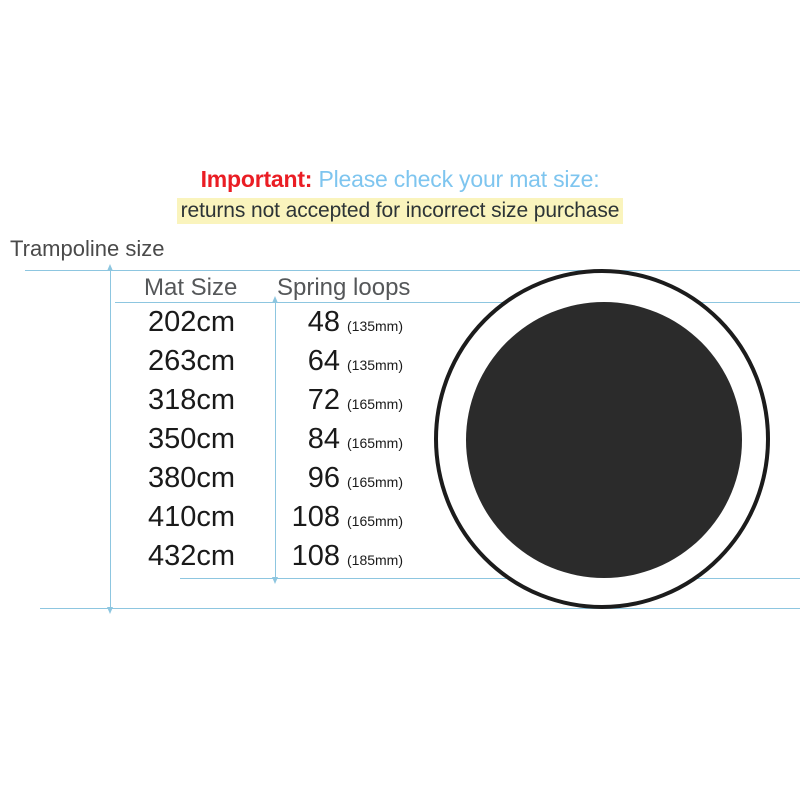  Describe the element at coordinates (457, 302) in the screenshot. I see `guide-line-inner-top` at that location.